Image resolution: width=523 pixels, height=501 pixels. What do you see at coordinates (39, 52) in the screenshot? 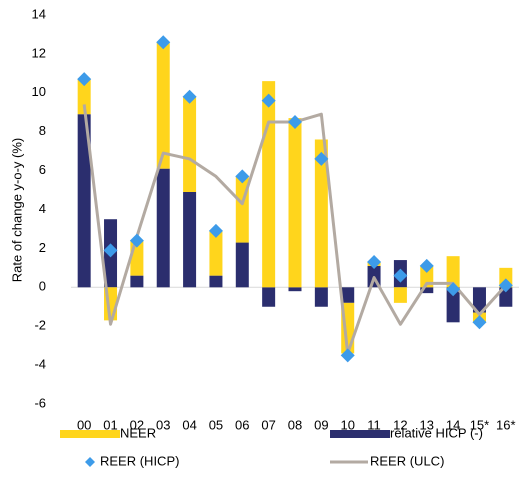
I see `y-tick-label: 12` at bounding box center [39, 52].